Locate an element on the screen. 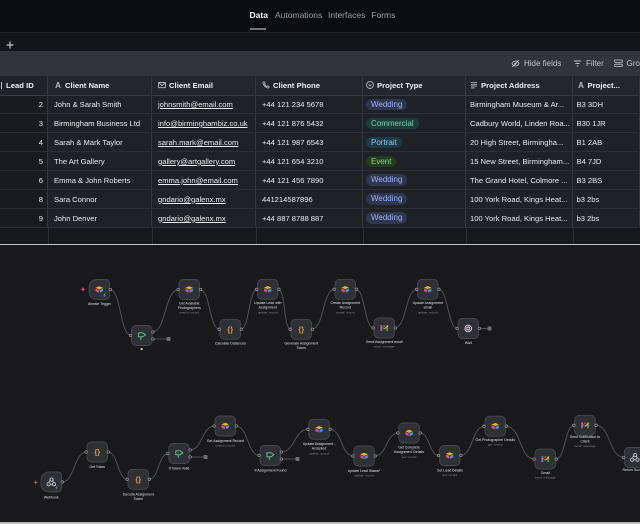  svg-text: email is located at coordinates (428, 307).